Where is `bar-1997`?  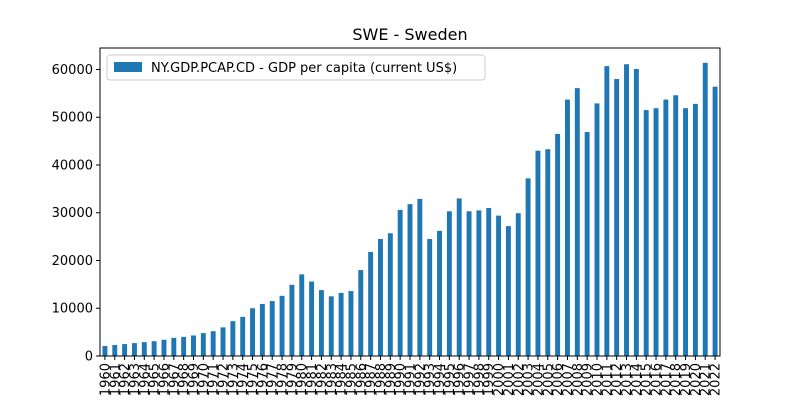
bar-1997 is located at coordinates (469, 283).